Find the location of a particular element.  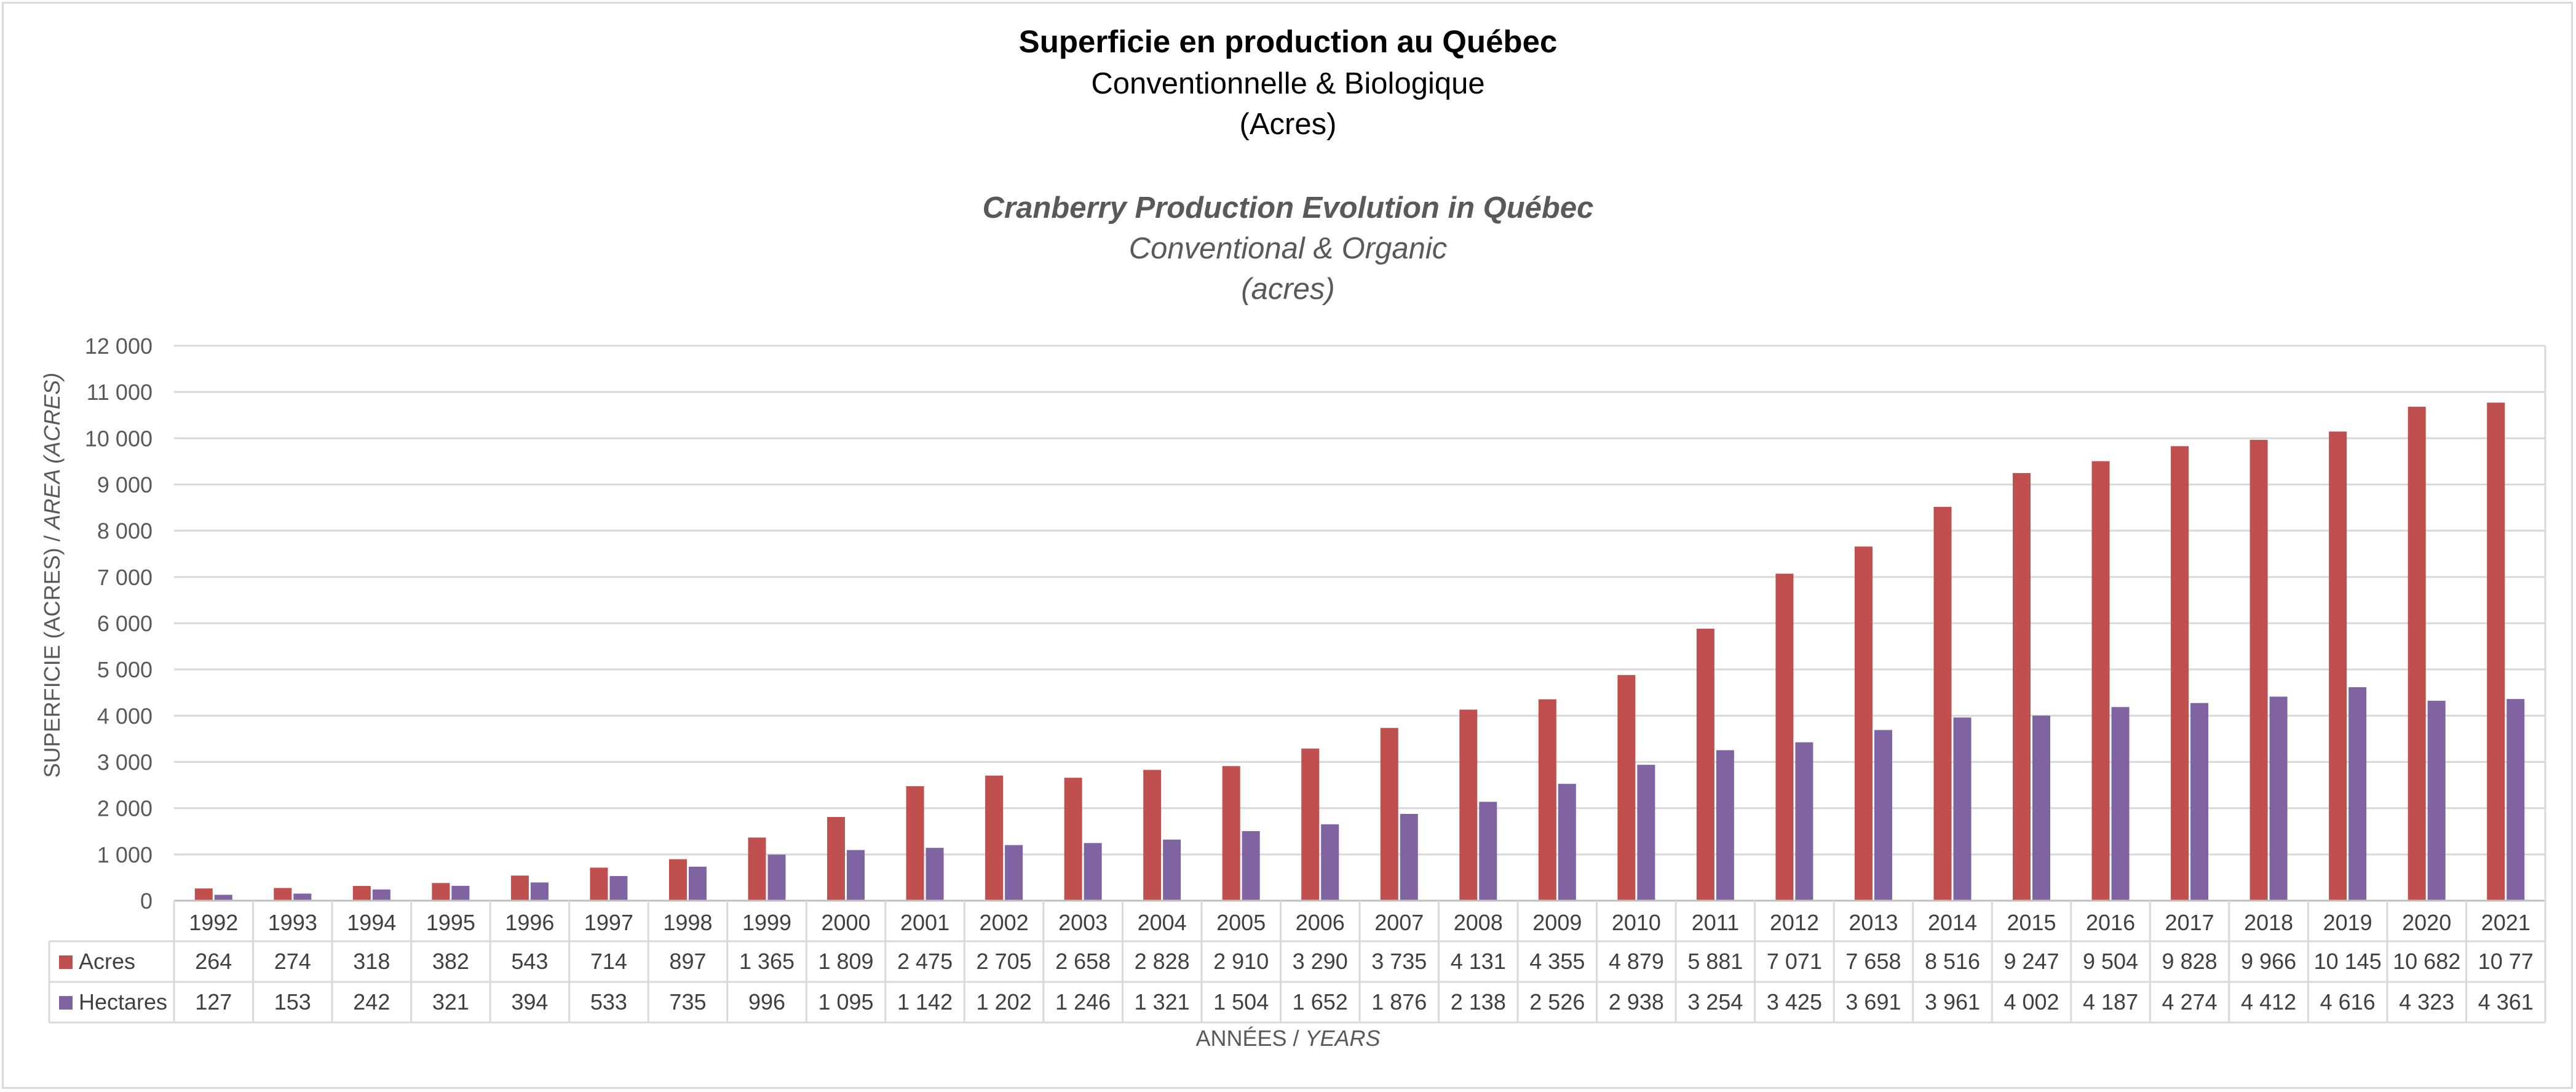

x-tick-label: 1995 is located at coordinates (451, 922).